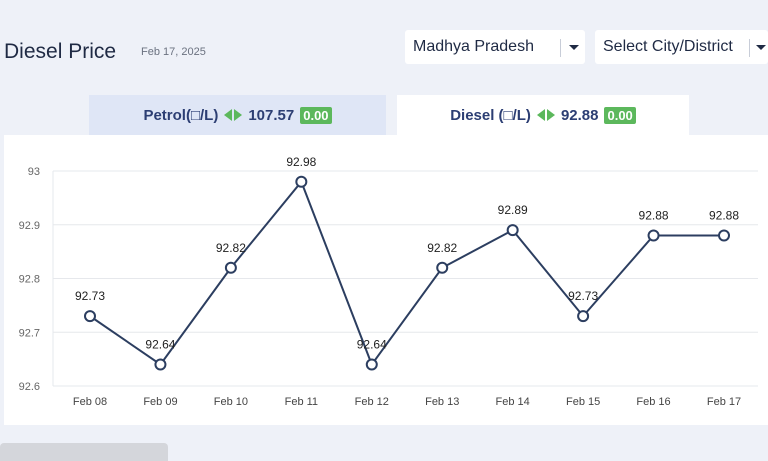 This screenshot has width=768, height=461. Describe the element at coordinates (316, 115) in the screenshot. I see `petrol-change-badge: 0.00` at that location.